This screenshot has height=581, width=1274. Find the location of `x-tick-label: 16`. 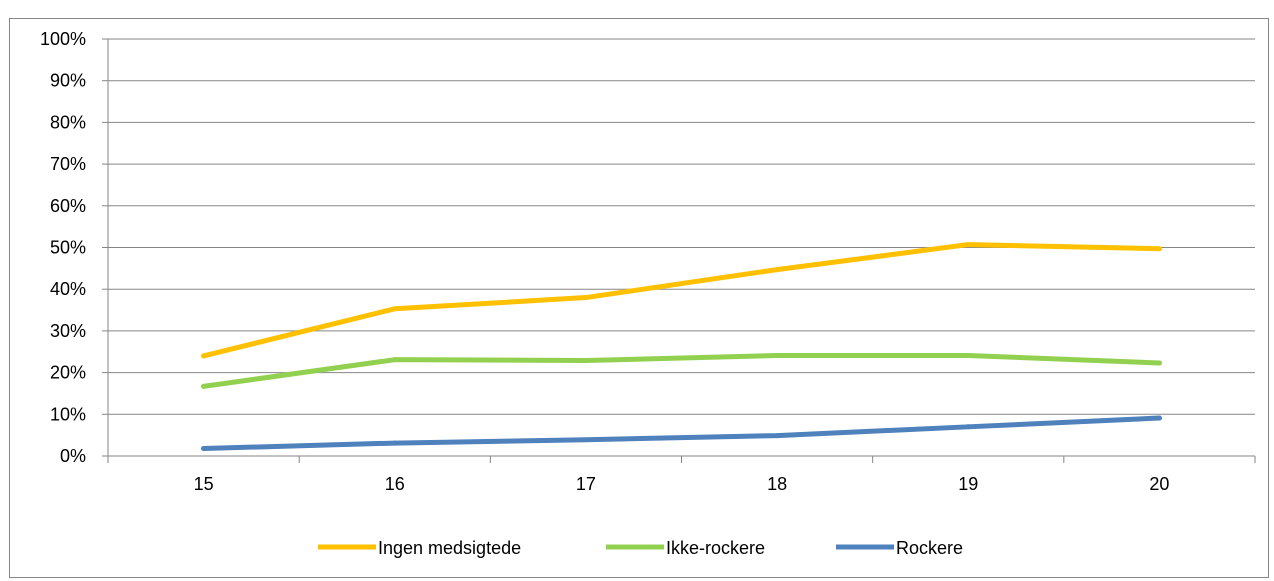

x-tick-label: 16 is located at coordinates (395, 484).